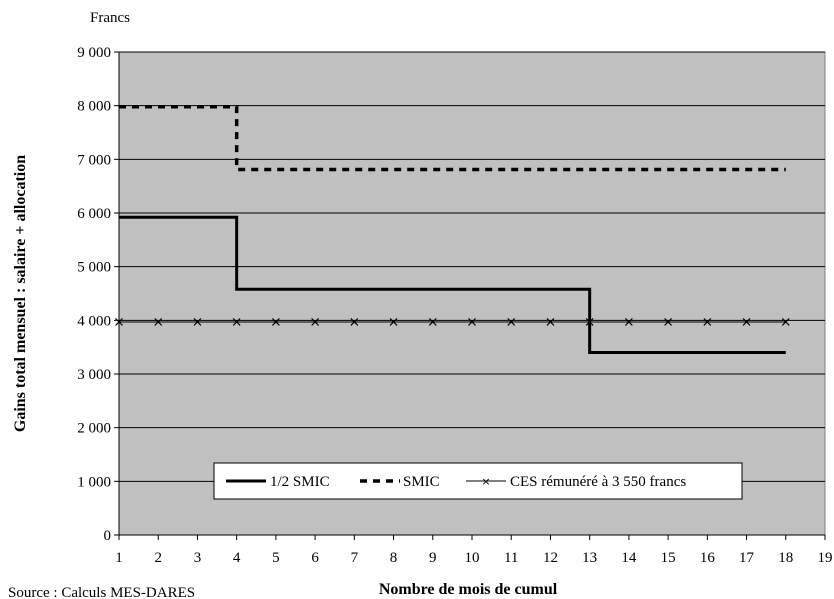  Describe the element at coordinates (433, 558) in the screenshot. I see `x-tick-label: 9` at that location.